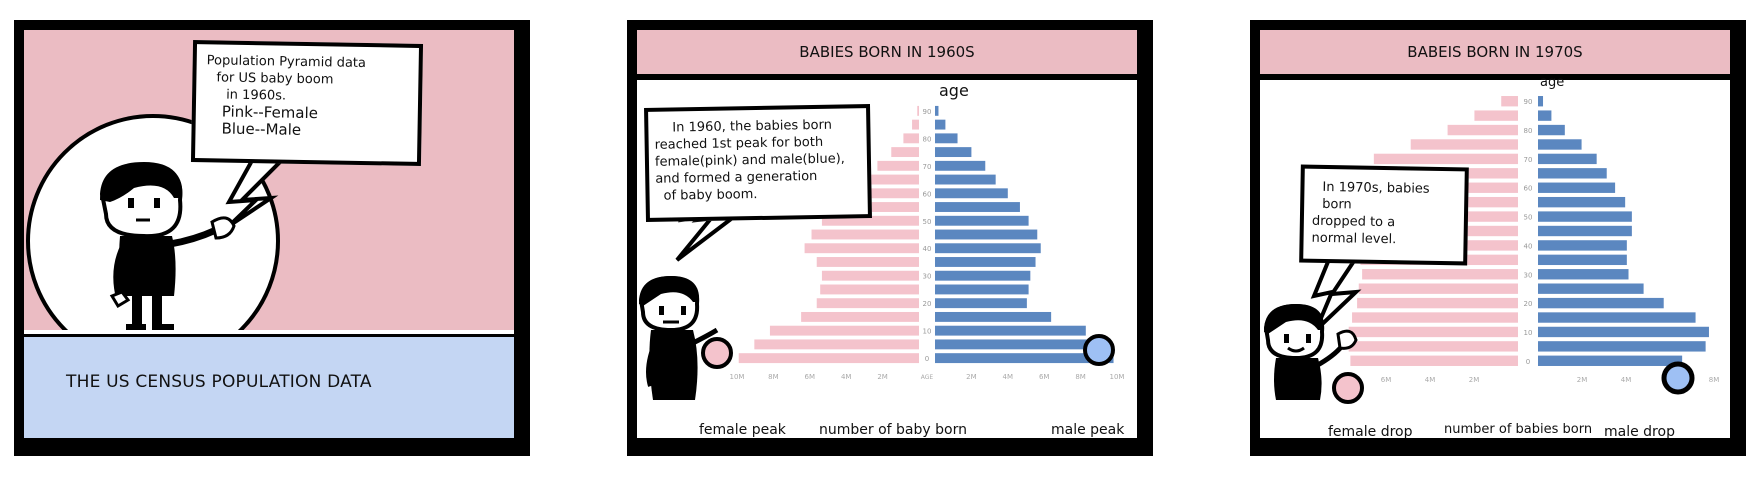 The width and height of the screenshot is (1758, 480). I want to click on speech-line: In 1960, the babies born, so click(752, 126).